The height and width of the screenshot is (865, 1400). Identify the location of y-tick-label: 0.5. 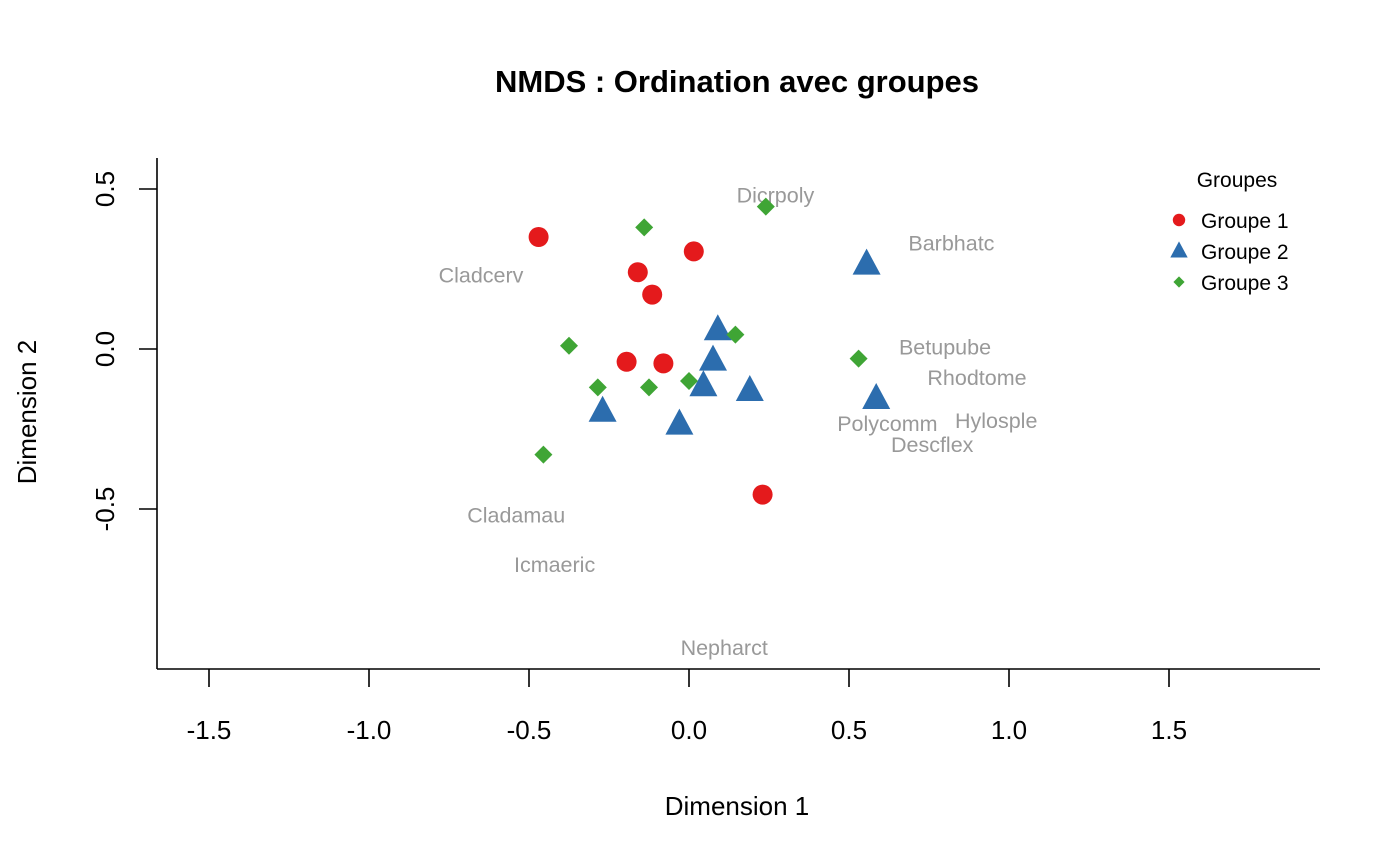
(105, 189).